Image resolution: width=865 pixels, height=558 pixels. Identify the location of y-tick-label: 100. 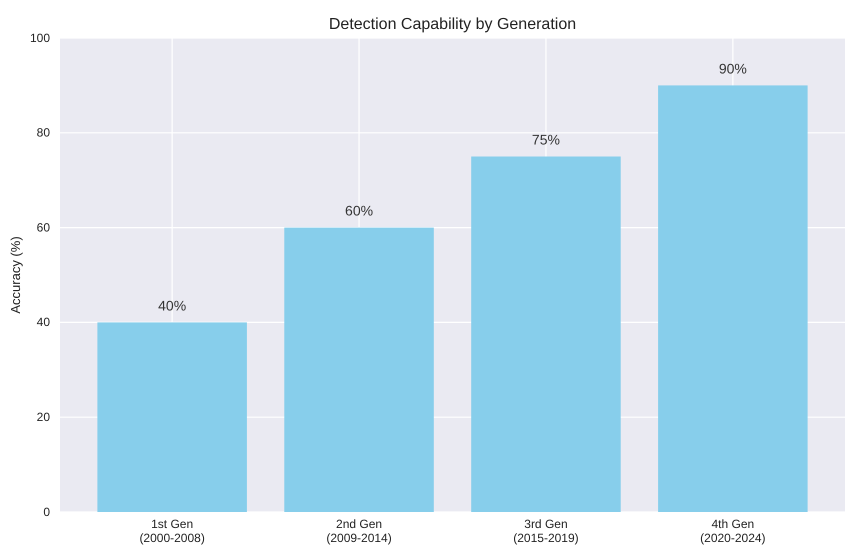
(40, 37).